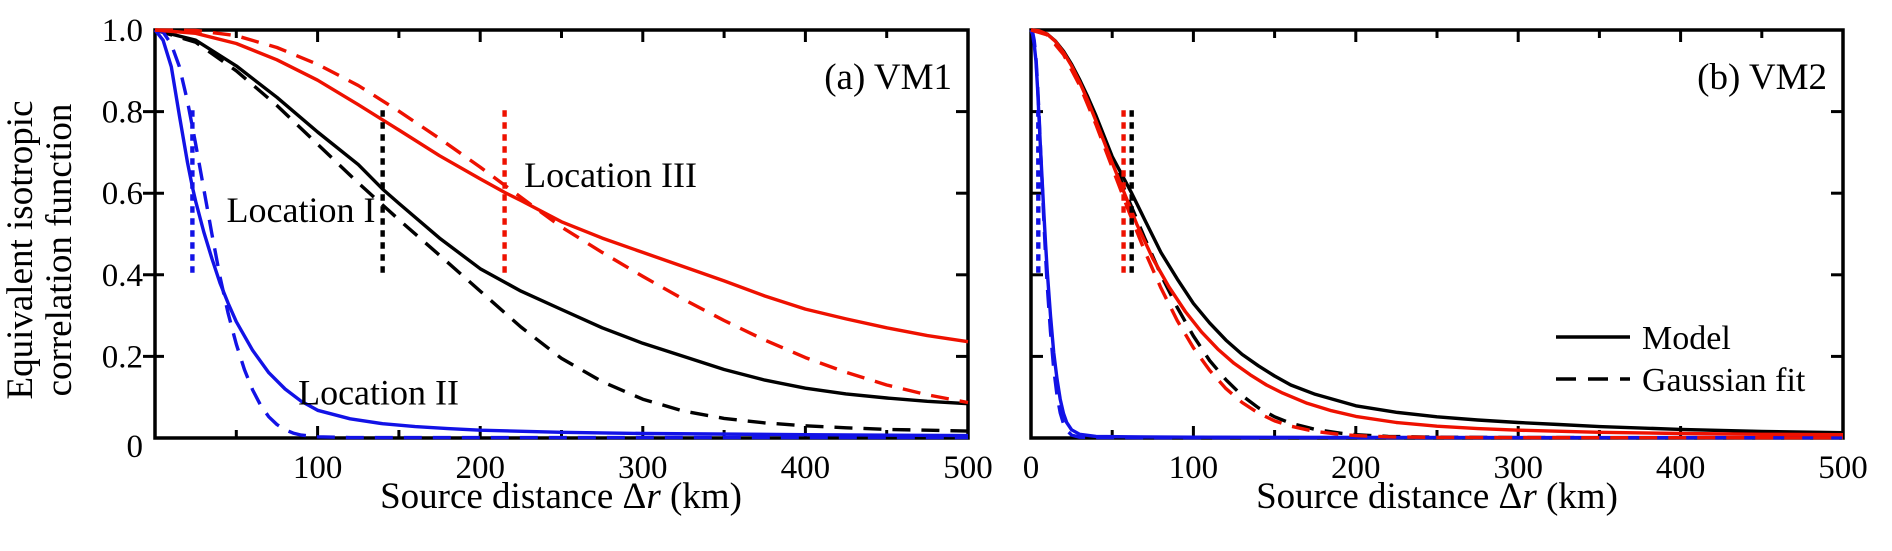 The height and width of the screenshot is (551, 1892). What do you see at coordinates (1686, 338) in the screenshot?
I see `legend-label-model: Model` at bounding box center [1686, 338].